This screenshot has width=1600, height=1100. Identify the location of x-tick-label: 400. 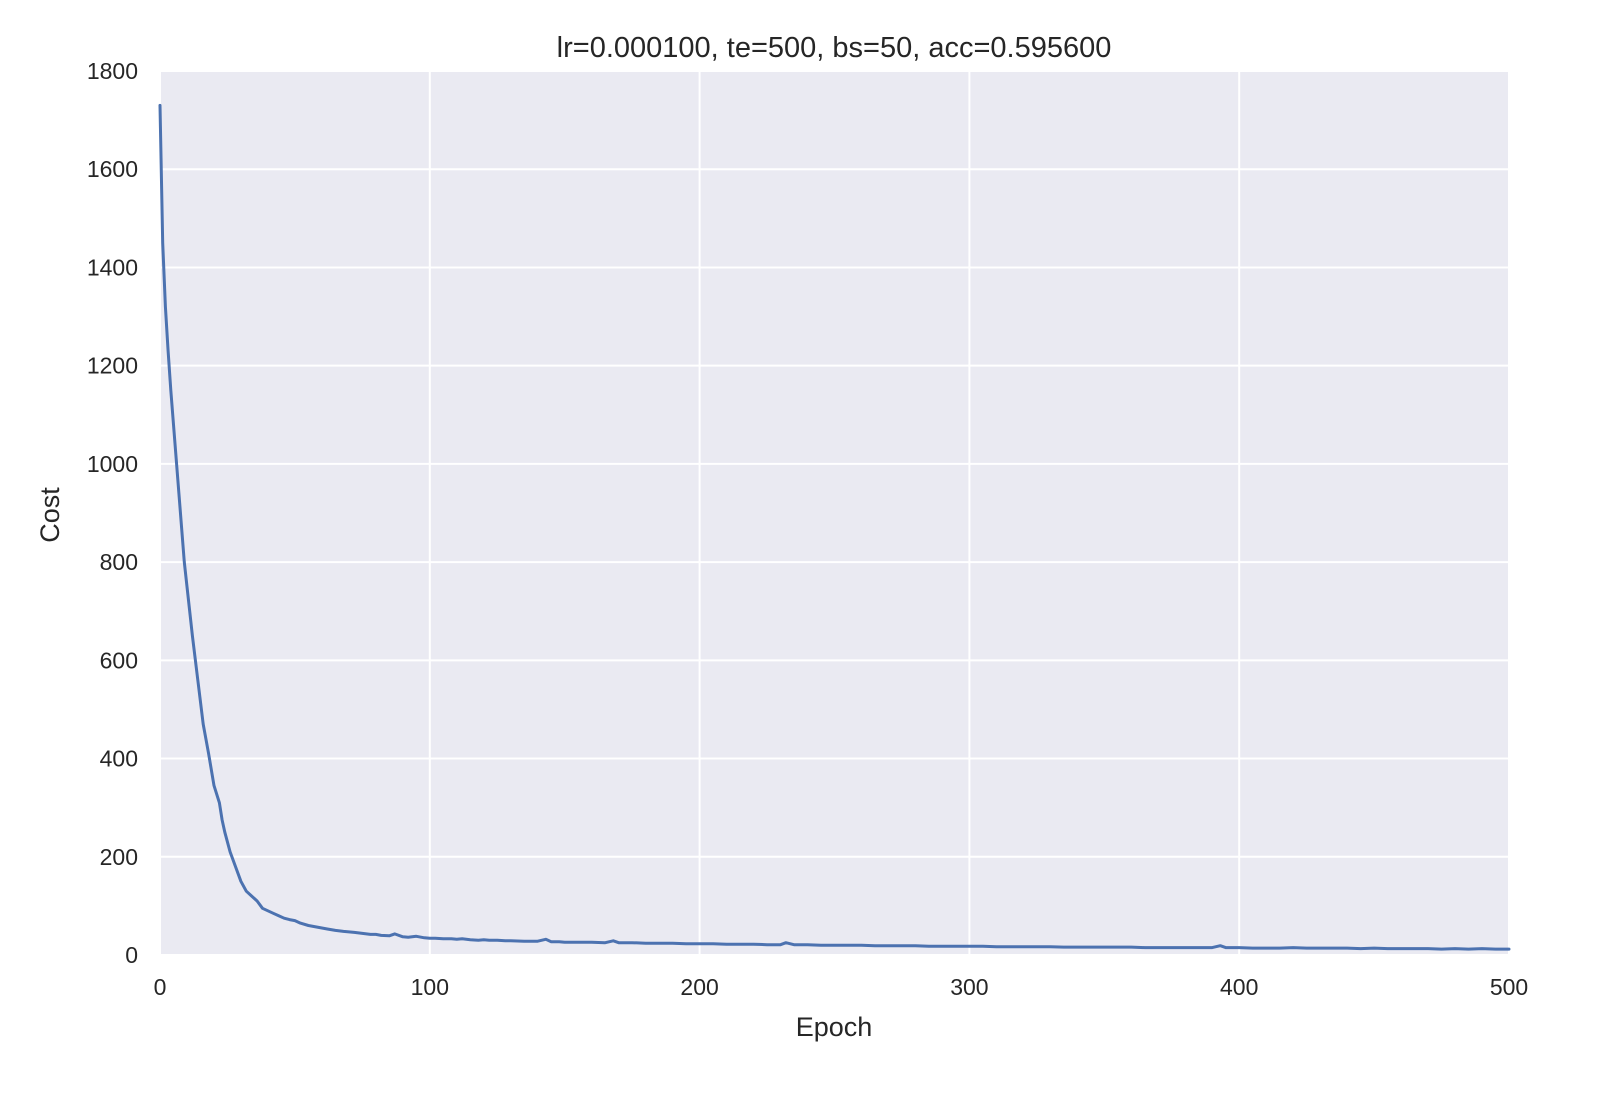
(1239, 987).